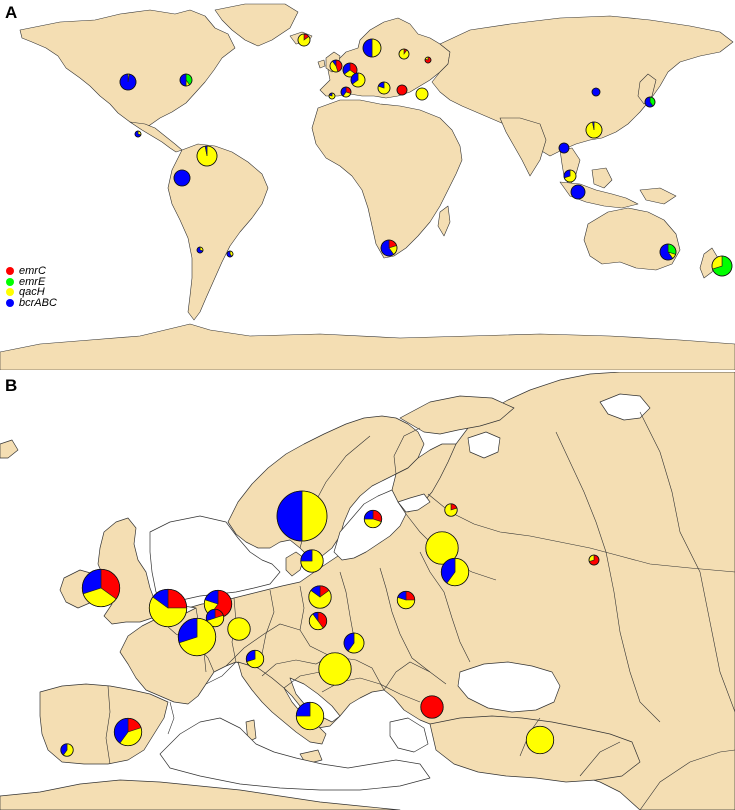  What do you see at coordinates (321, 64) in the screenshot?
I see `land-ireland` at bounding box center [321, 64].